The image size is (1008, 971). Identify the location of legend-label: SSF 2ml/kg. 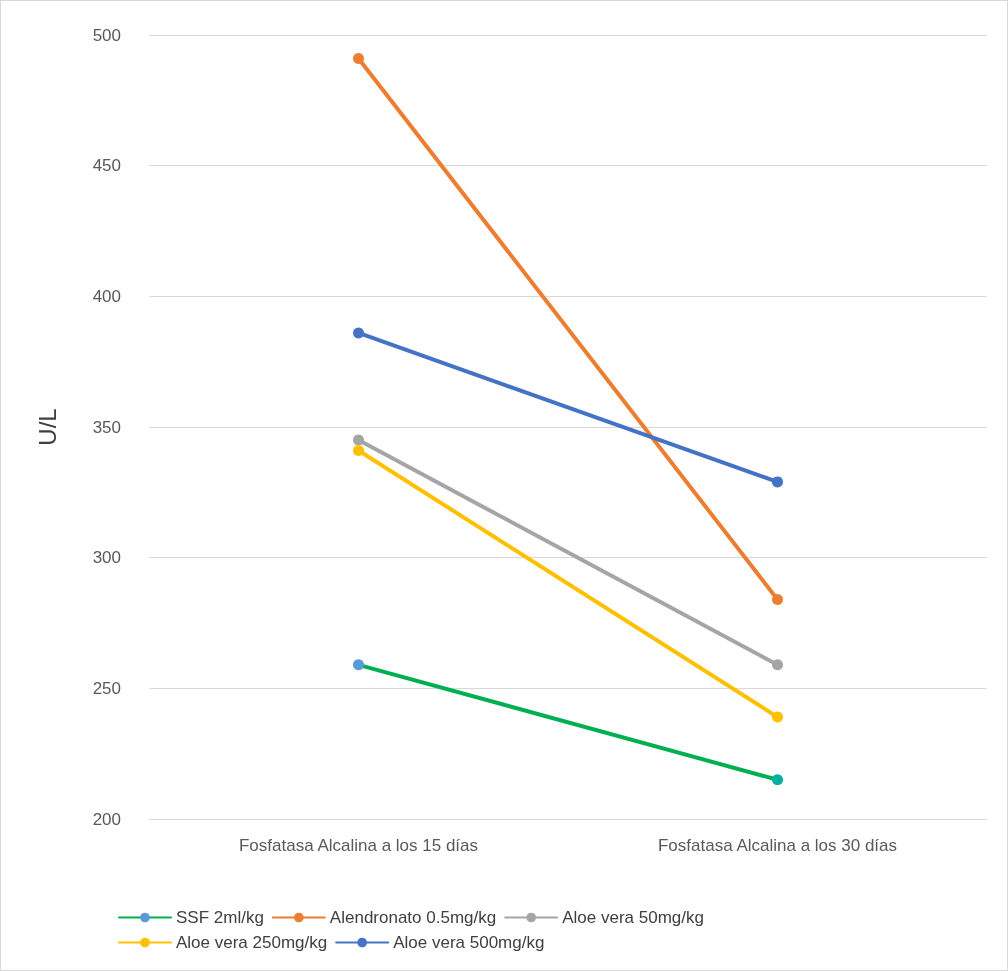
(220, 917).